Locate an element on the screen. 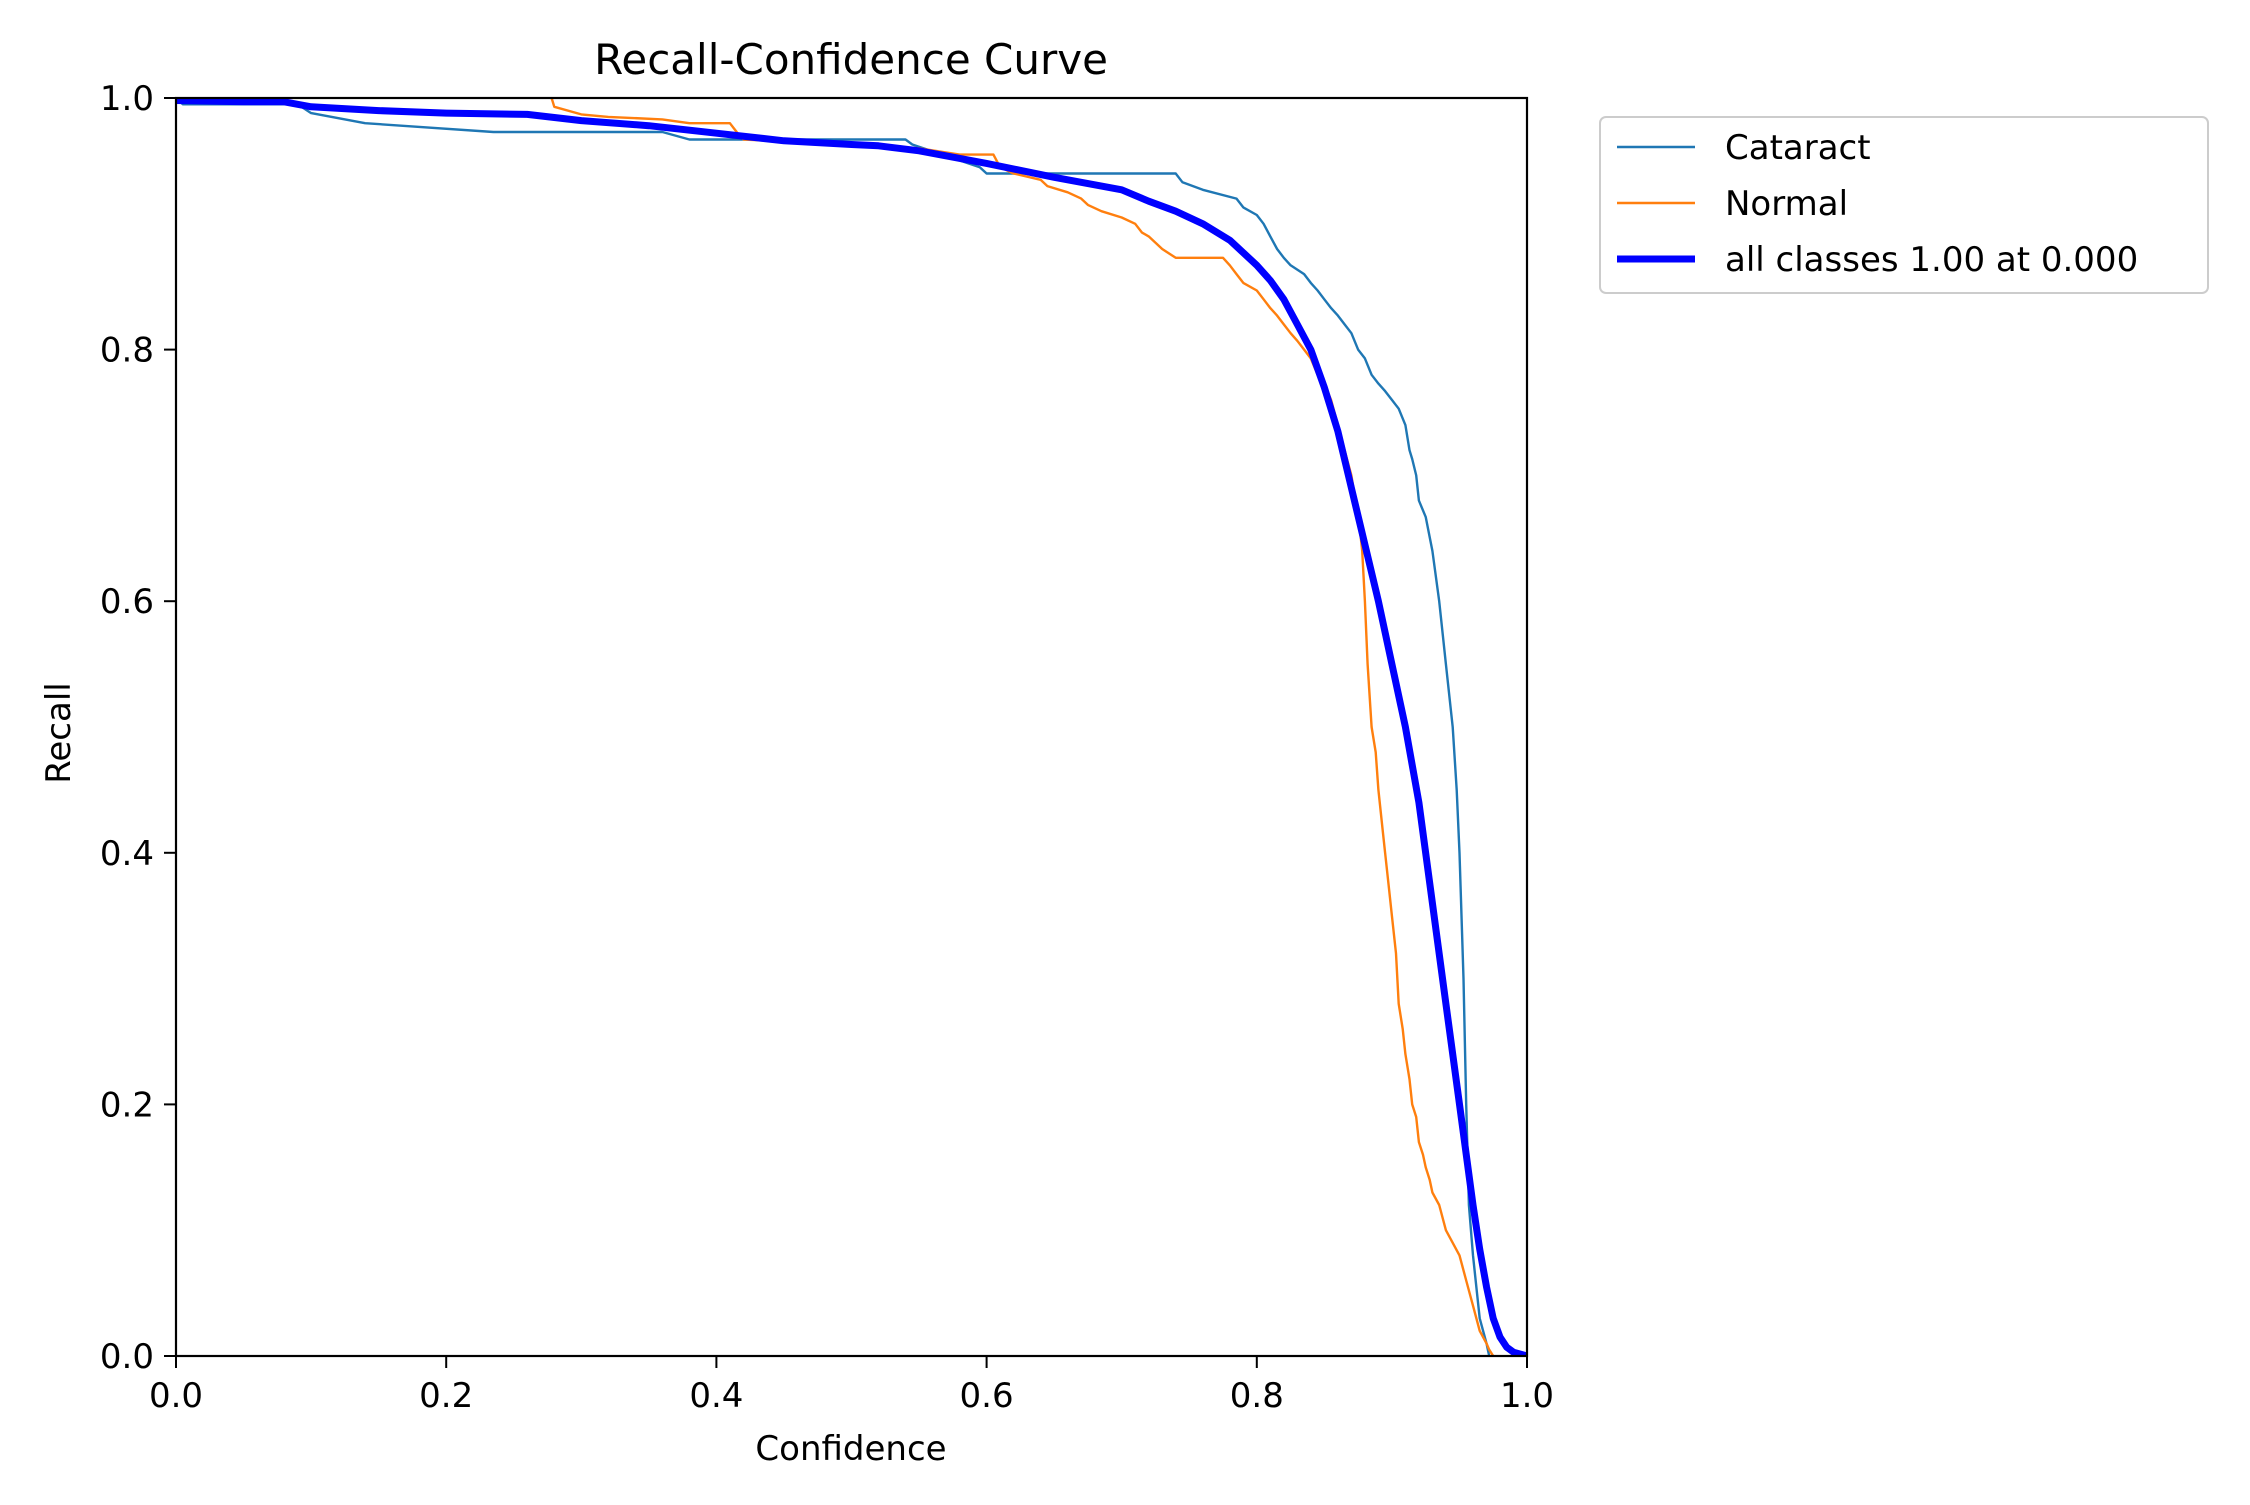 The height and width of the screenshot is (1505, 2250). legend-label-normal: Normal is located at coordinates (1786, 204).